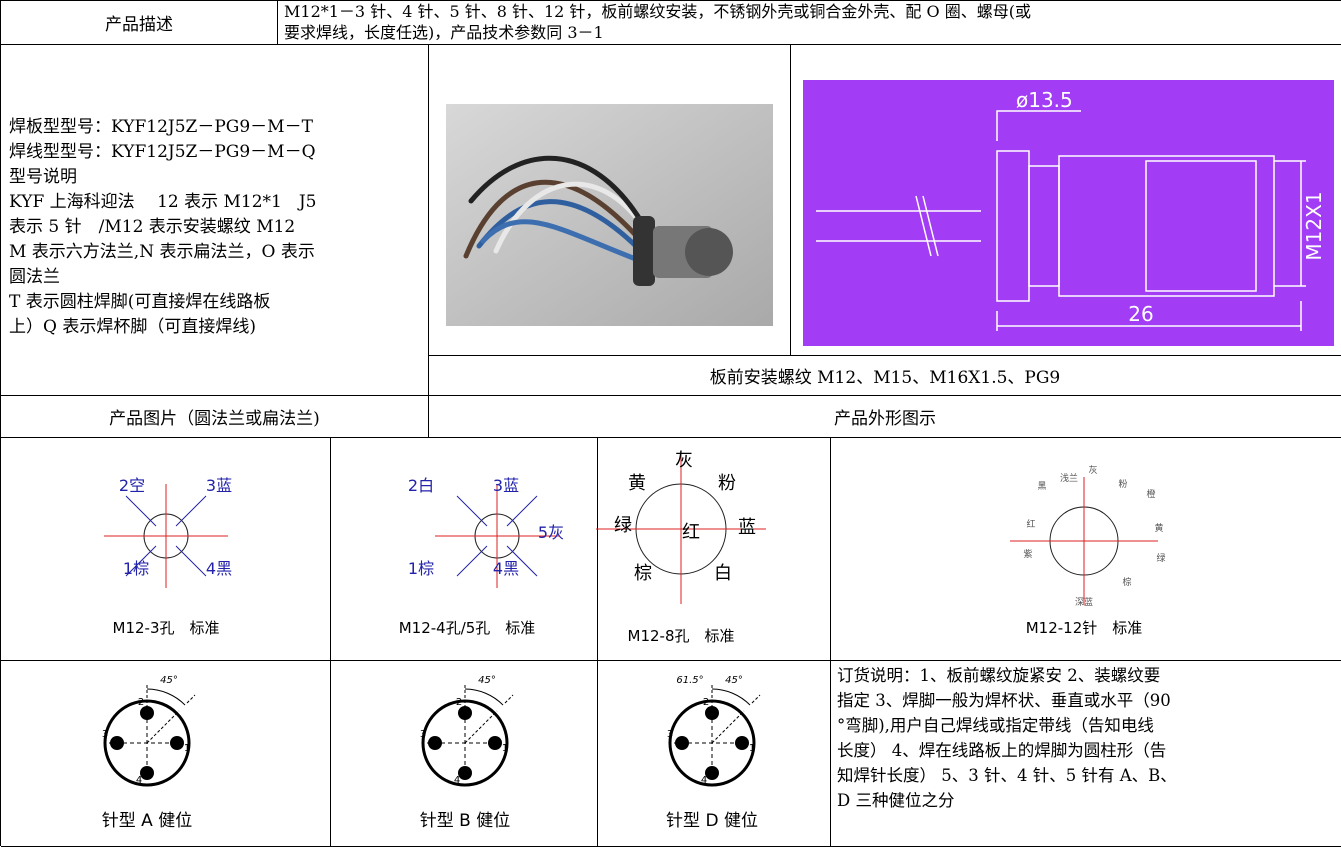 Image resolution: width=1341 pixels, height=847 pixels. What do you see at coordinates (1004, 700) in the screenshot?
I see `text-line: 指定 3、焊脚一般为焊杯状、垂直或水平（90` at bounding box center [1004, 700].